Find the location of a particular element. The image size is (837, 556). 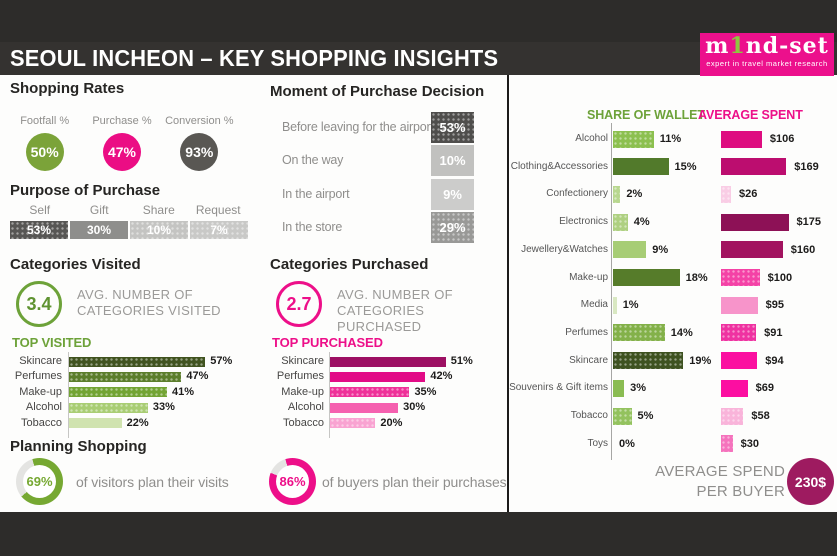

bar-value: 30% is located at coordinates (414, 407).